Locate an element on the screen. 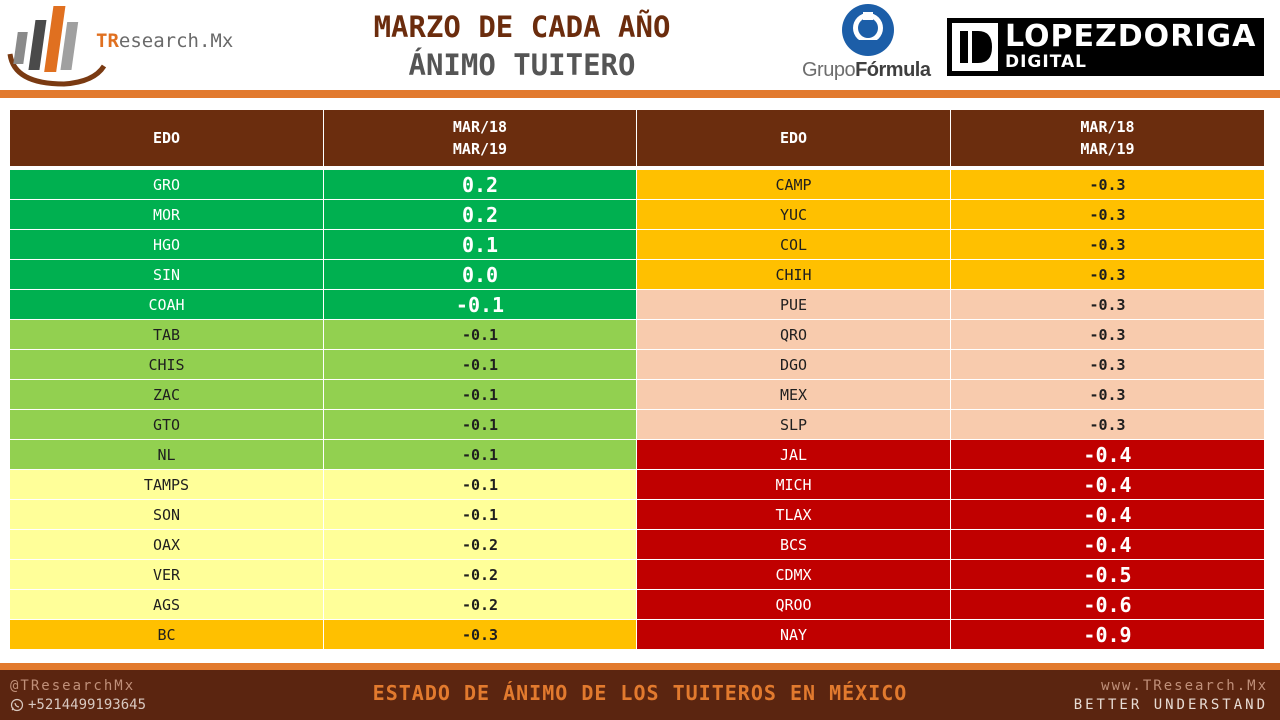 The width and height of the screenshot is (1280, 720). state-cell: COAH is located at coordinates (167, 304).